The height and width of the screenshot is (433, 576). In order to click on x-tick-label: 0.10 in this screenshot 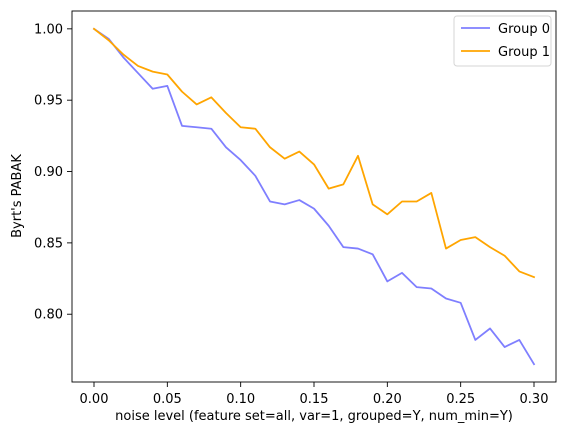, I will do `click(240, 399)`.